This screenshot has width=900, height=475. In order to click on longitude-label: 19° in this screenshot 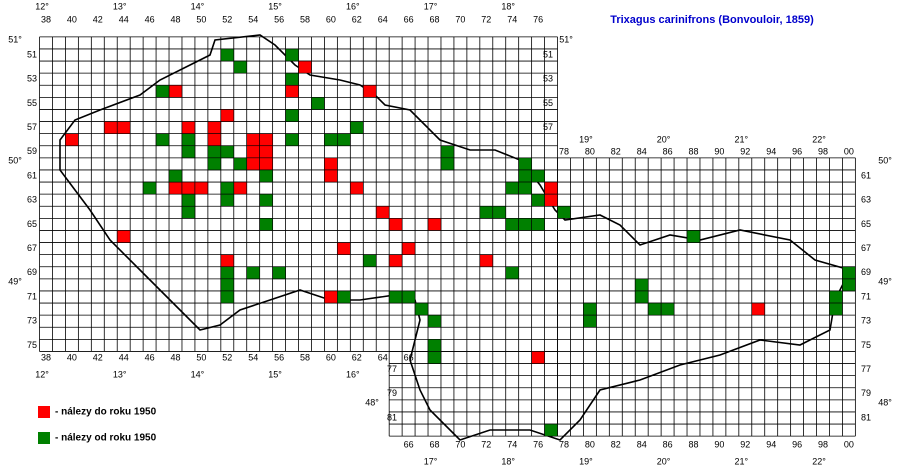, I will do `click(586, 139)`.